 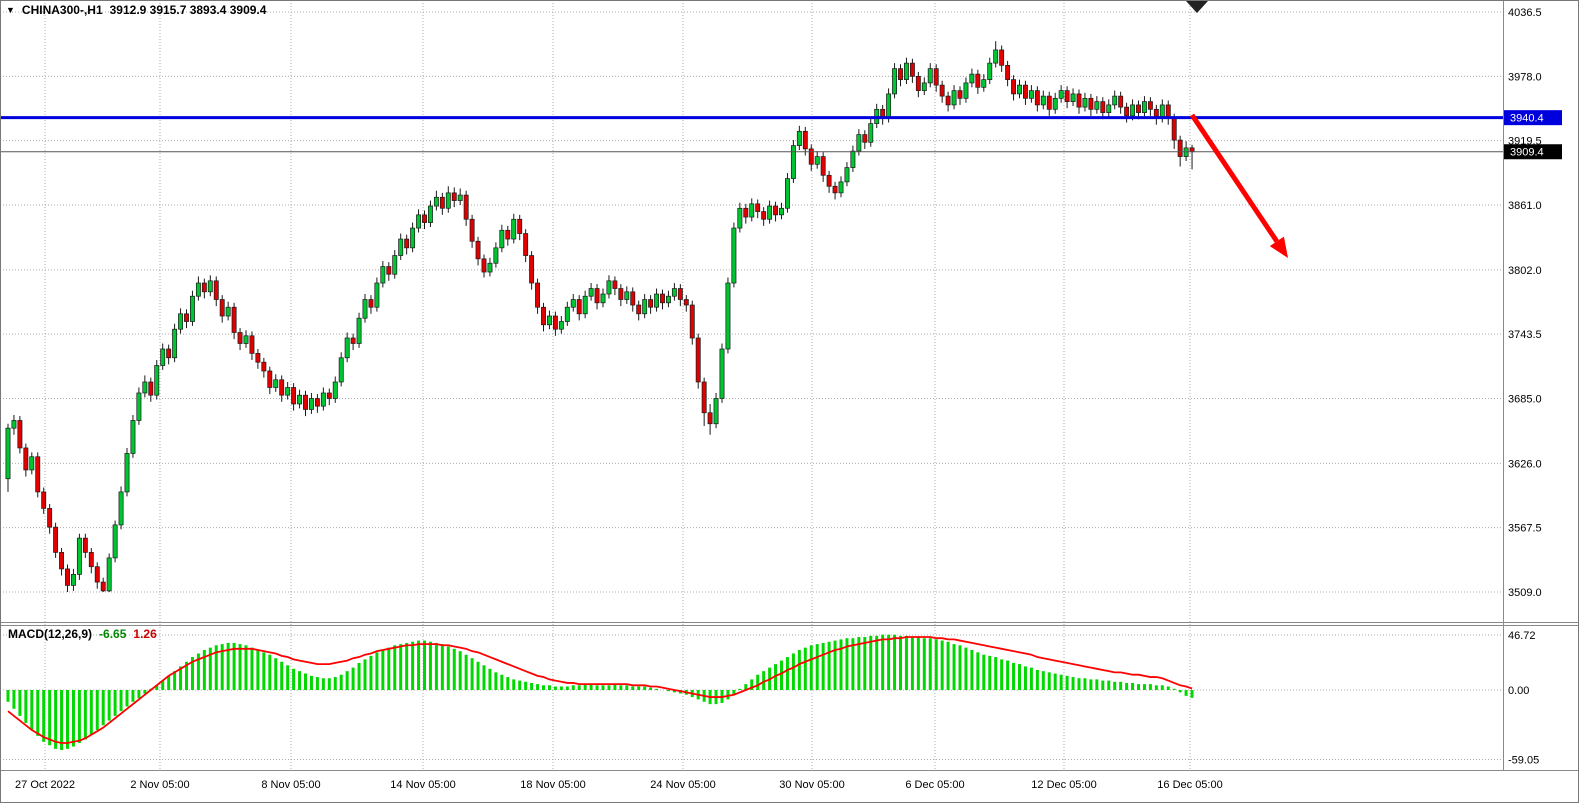 I want to click on oneclick-collapse-icon: ▼, so click(x=10, y=10).